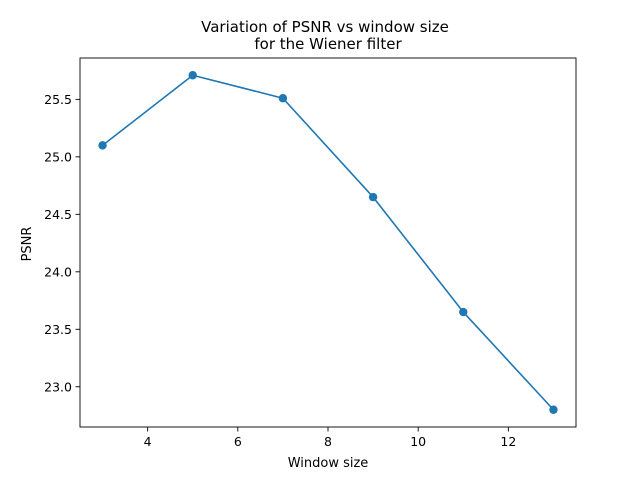 This screenshot has width=640, height=480. Describe the element at coordinates (328, 44) in the screenshot. I see `chart-title-line-2: for the Wiener filter` at that location.